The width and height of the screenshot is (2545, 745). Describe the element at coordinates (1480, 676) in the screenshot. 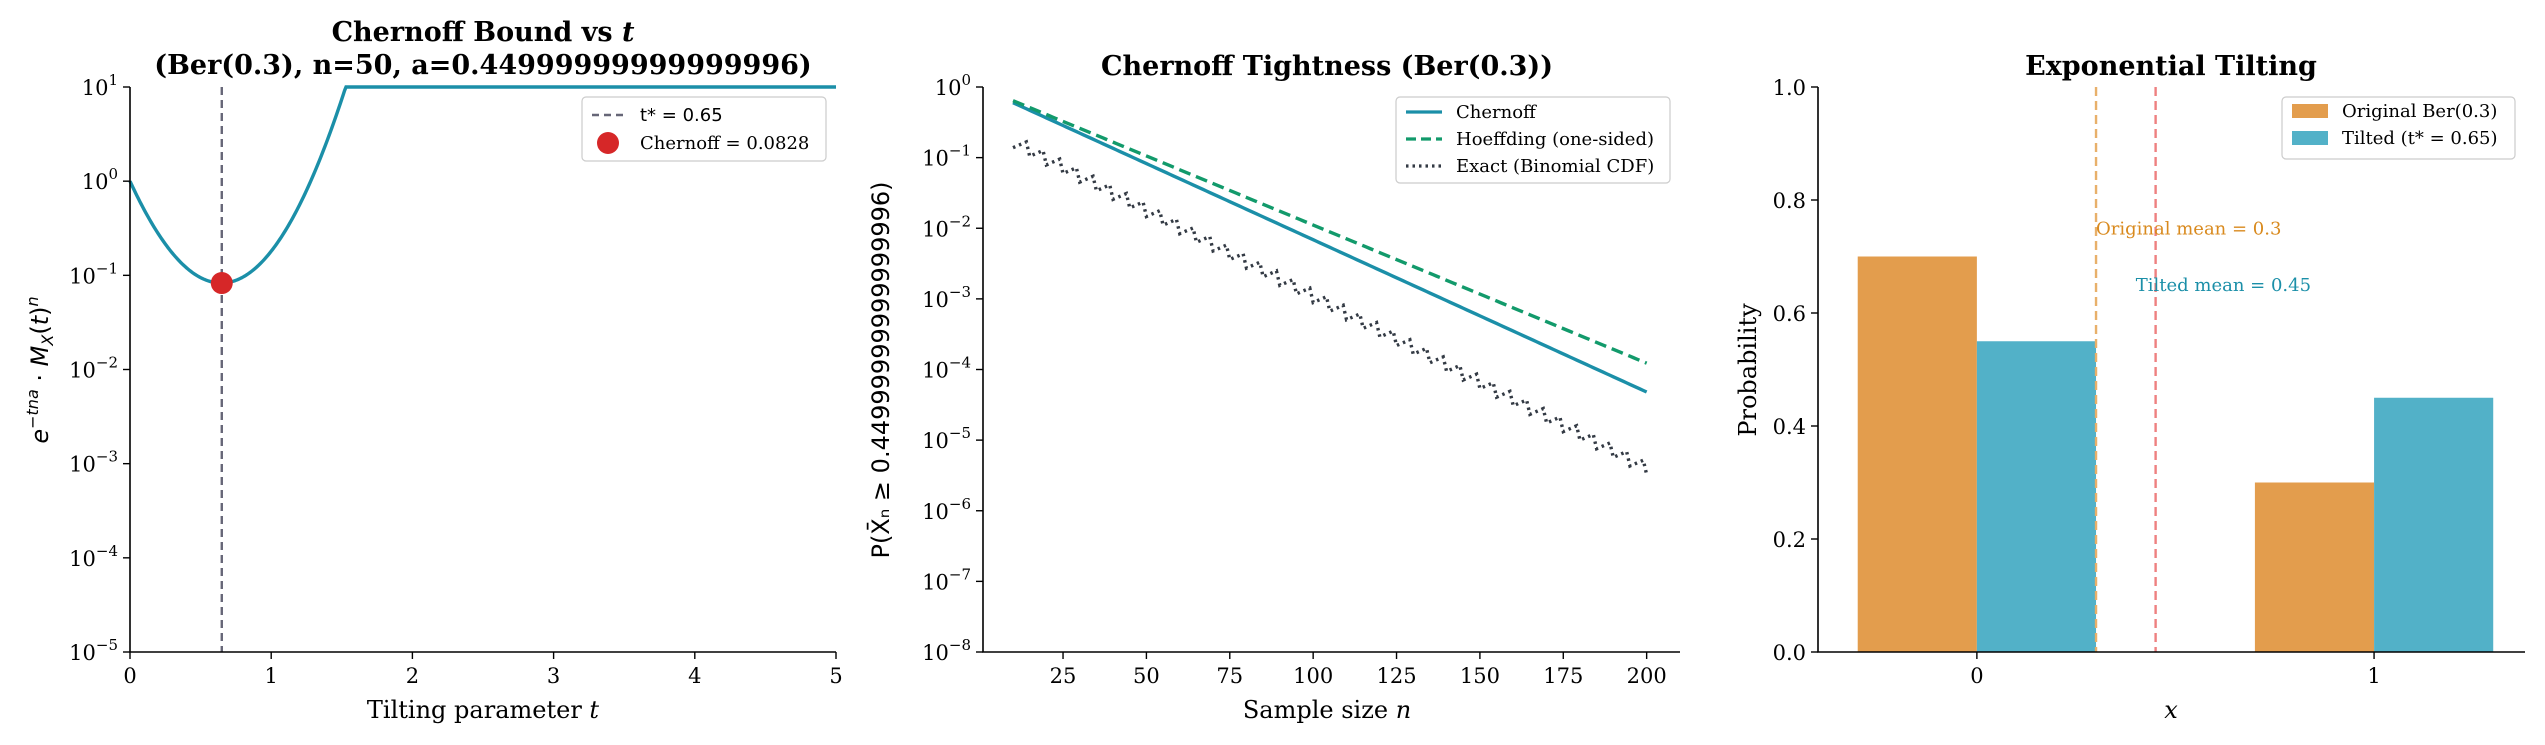

I see `x-tick-label: 150` at that location.